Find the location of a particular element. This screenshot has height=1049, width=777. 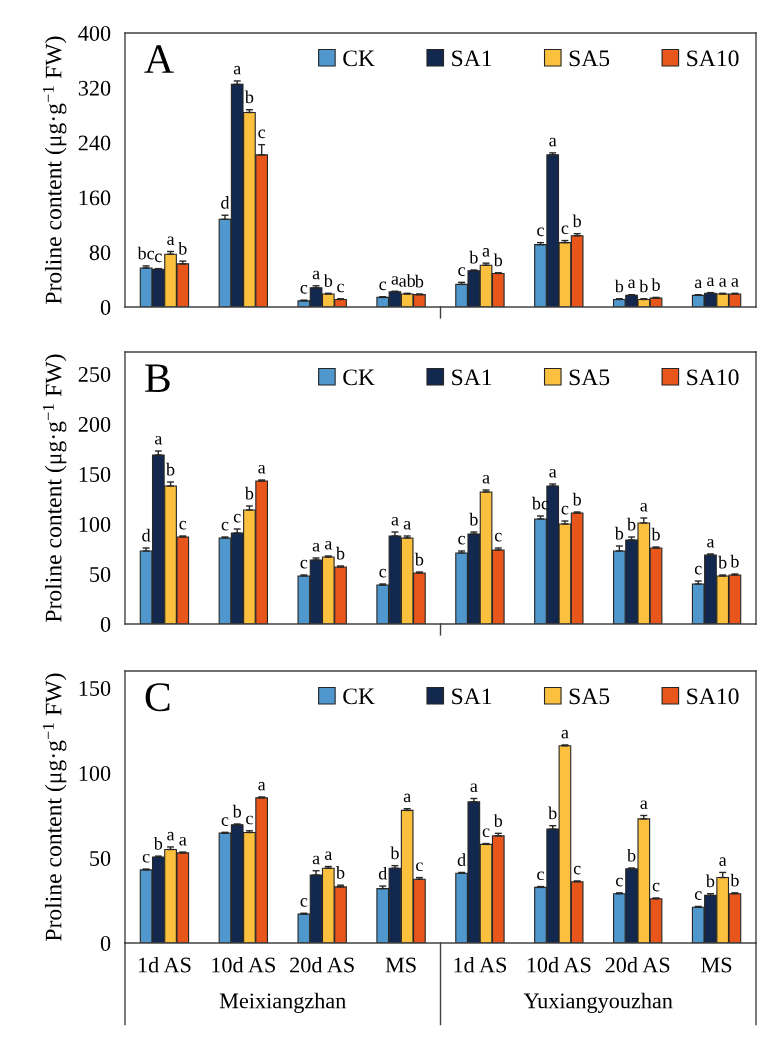

x-tick-label: 10d AS is located at coordinates (243, 964).